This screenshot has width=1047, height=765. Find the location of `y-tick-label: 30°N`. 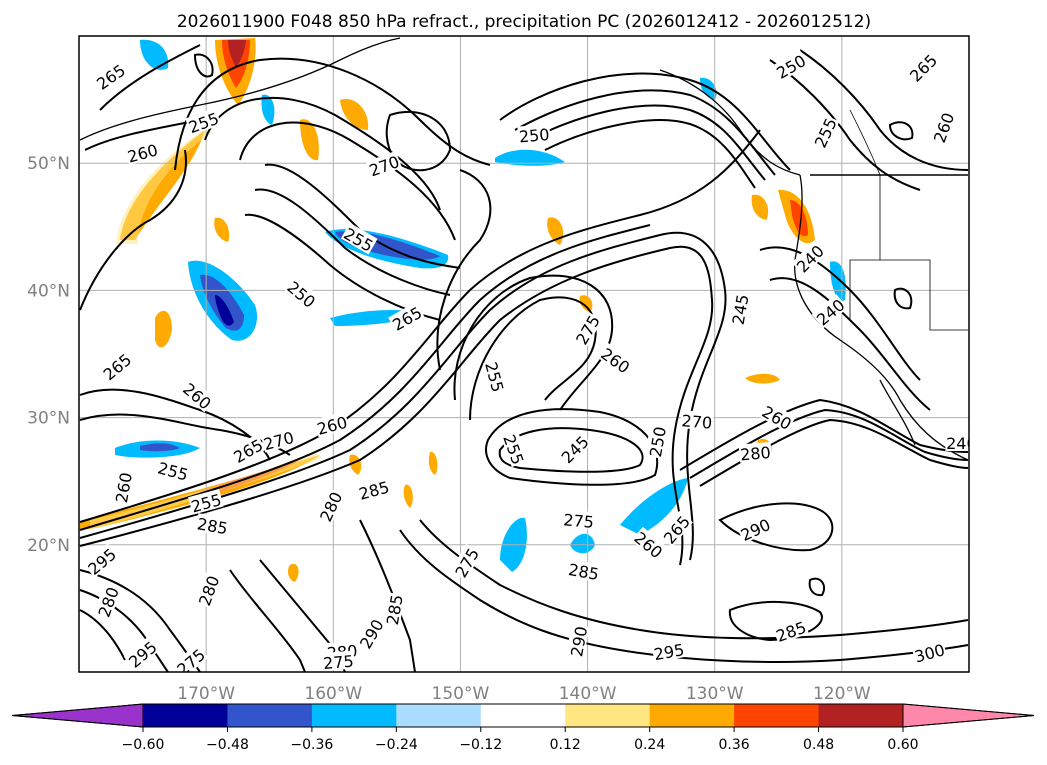

y-tick-label: 30°N is located at coordinates (48, 419).